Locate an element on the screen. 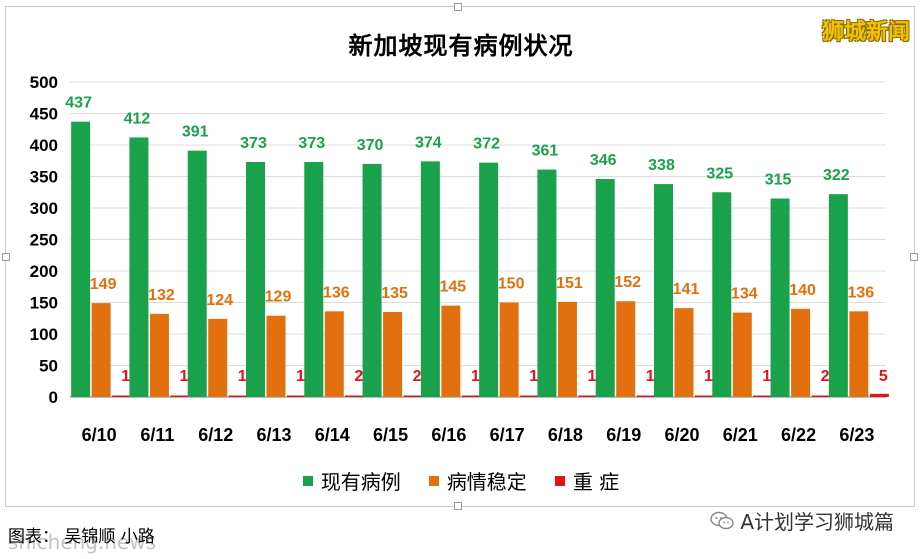 The image size is (922, 559). legend-label: 现有病例 is located at coordinates (360, 482).